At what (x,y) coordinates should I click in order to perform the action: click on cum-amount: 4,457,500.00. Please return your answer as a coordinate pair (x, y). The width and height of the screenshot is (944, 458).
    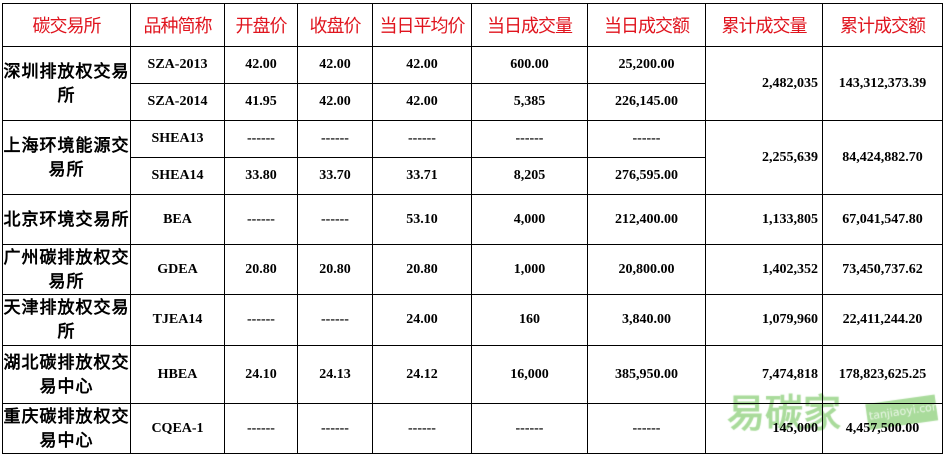
    Looking at the image, I should click on (882, 428).